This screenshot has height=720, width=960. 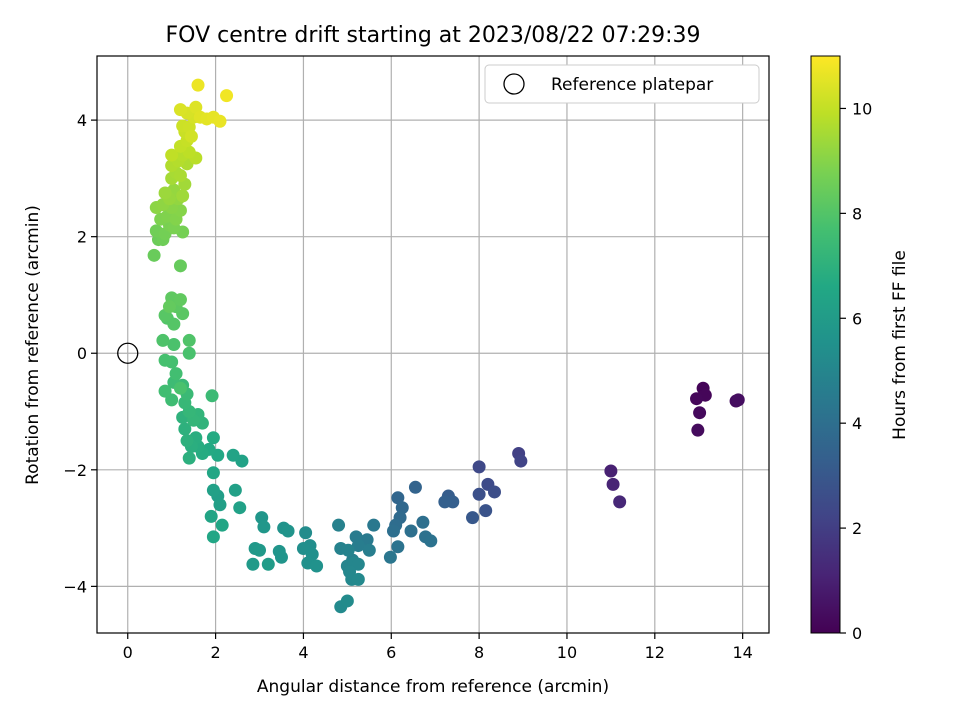 I want to click on colorbar-label: Hours from first FF file, so click(x=900, y=345).